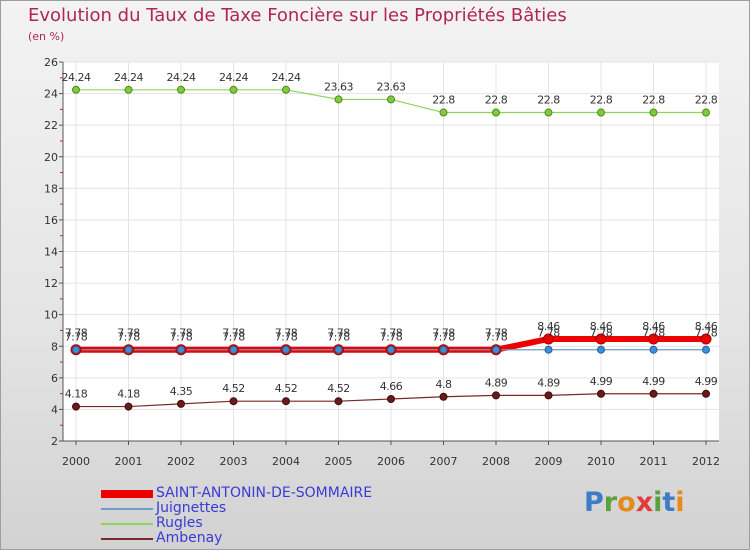  I want to click on data-label-saint-antonin-2009: 8.46, so click(548, 326).